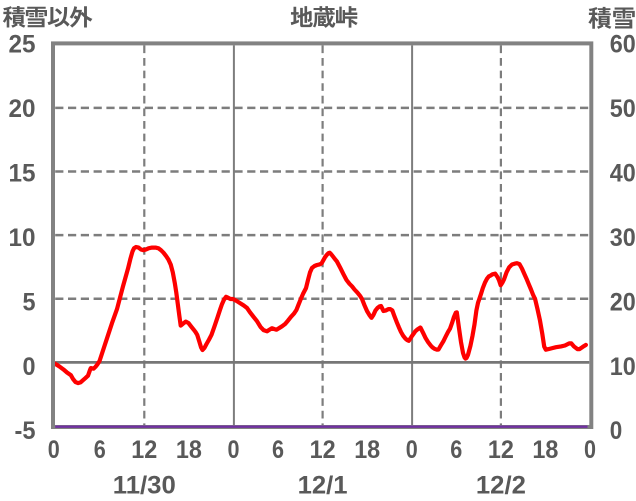  Describe the element at coordinates (623, 109) in the screenshot. I see `svg-text: 50` at that location.